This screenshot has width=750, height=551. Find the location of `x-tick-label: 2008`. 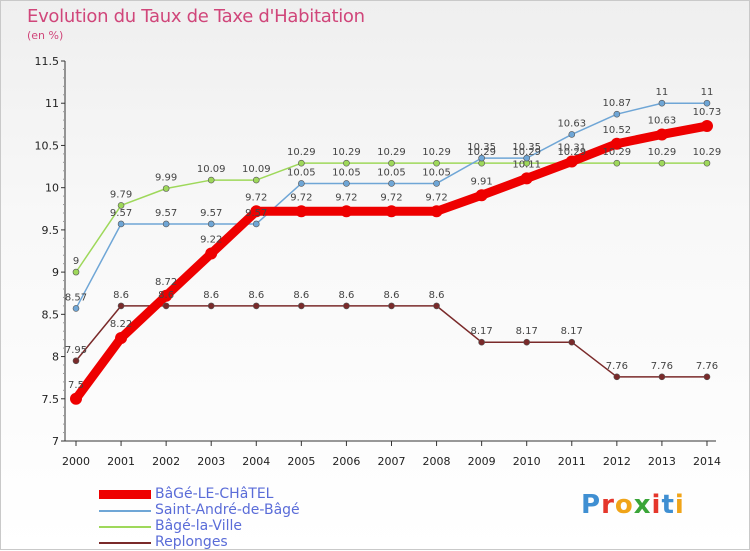

x-tick-label: 2008 is located at coordinates (437, 461).